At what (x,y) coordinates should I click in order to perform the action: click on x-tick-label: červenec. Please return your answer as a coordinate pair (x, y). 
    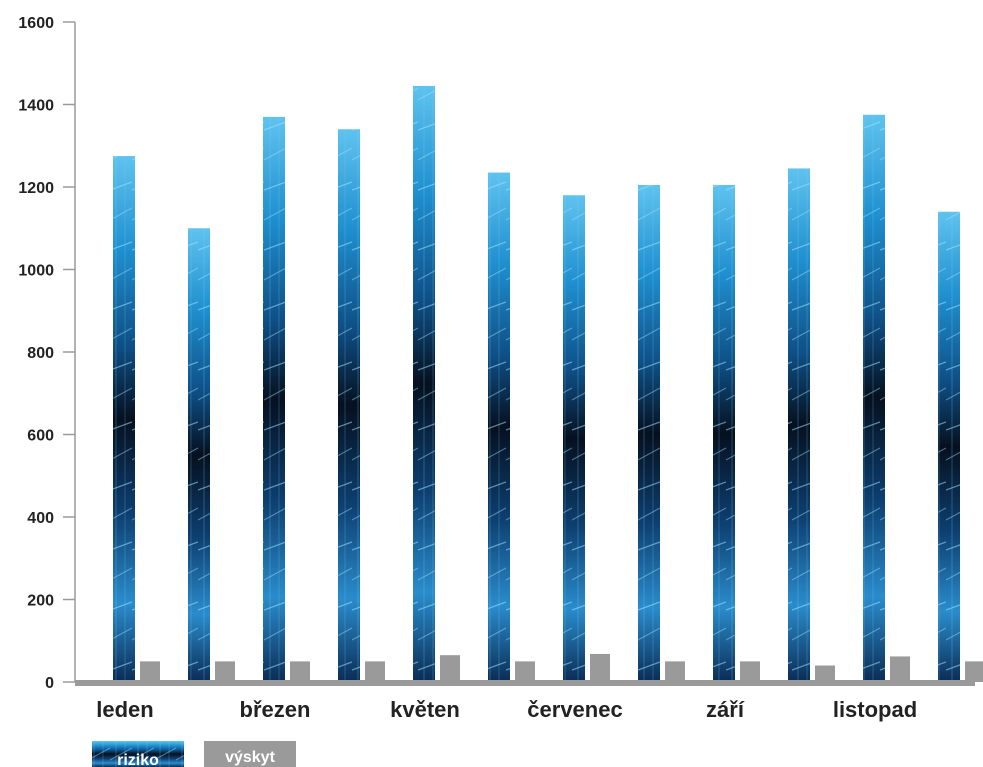
    Looking at the image, I should click on (574, 709).